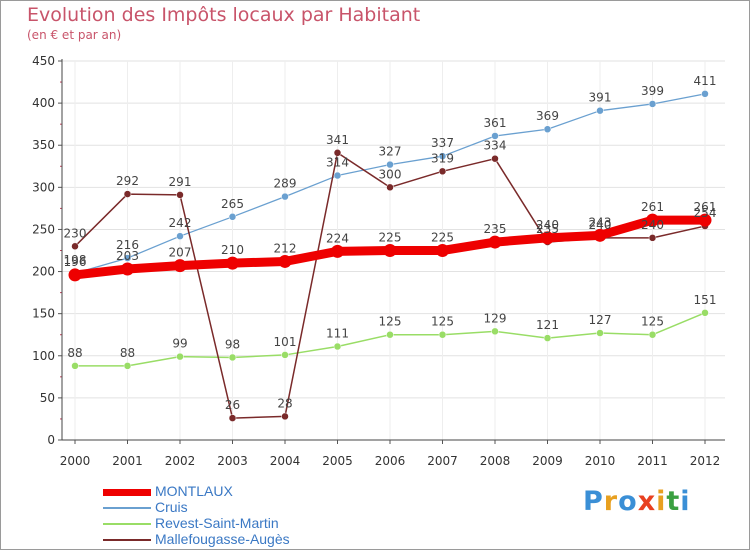 This screenshot has height=550, width=750. What do you see at coordinates (611, 501) in the screenshot?
I see `logo-letter: r` at bounding box center [611, 501].